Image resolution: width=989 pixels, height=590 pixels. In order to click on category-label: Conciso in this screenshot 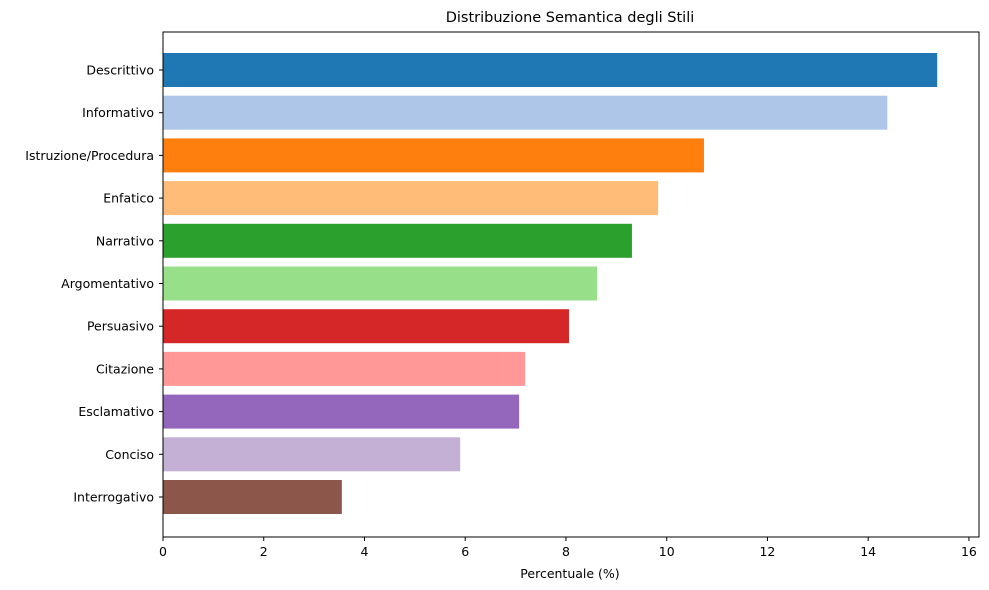, I will do `click(129, 454)`.